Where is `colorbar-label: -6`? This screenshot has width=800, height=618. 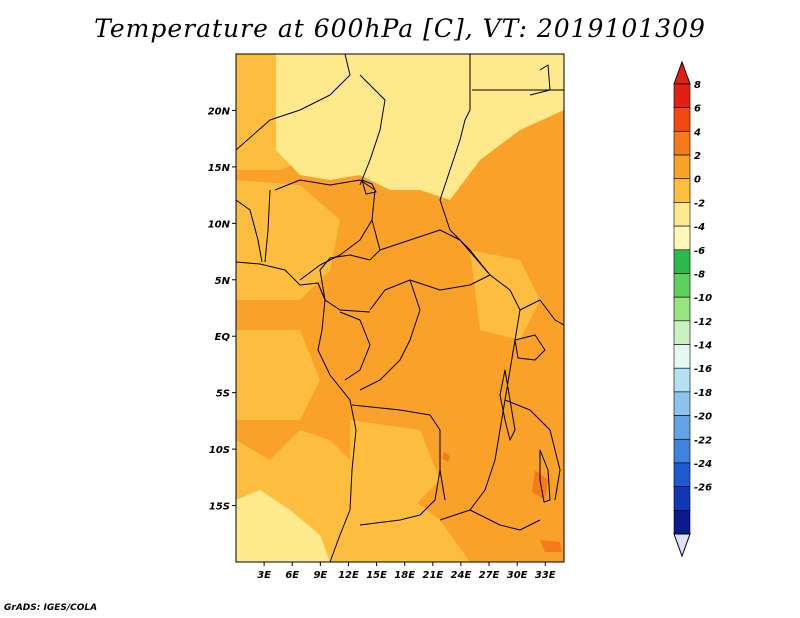 colorbar-label: -6 is located at coordinates (699, 251).